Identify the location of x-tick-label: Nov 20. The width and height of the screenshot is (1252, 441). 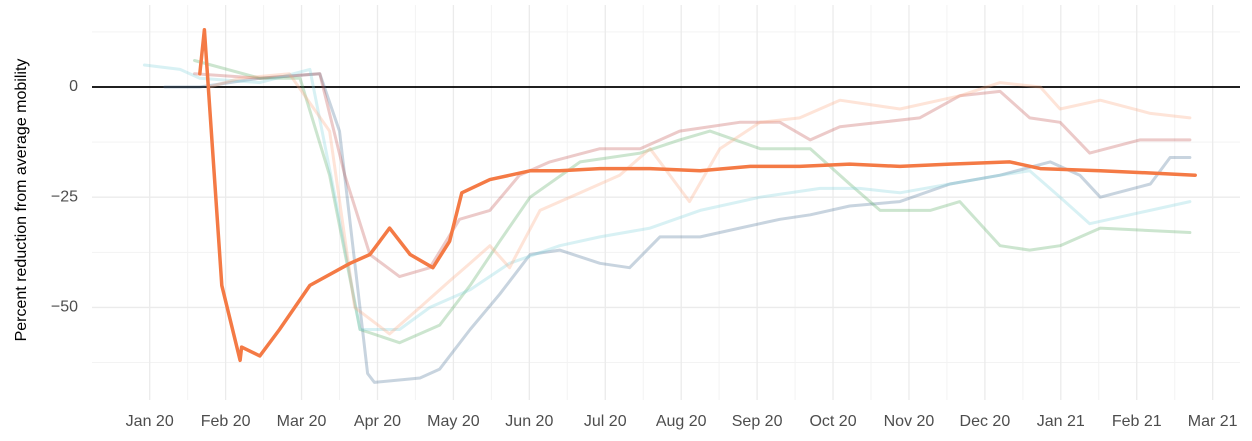
(909, 421).